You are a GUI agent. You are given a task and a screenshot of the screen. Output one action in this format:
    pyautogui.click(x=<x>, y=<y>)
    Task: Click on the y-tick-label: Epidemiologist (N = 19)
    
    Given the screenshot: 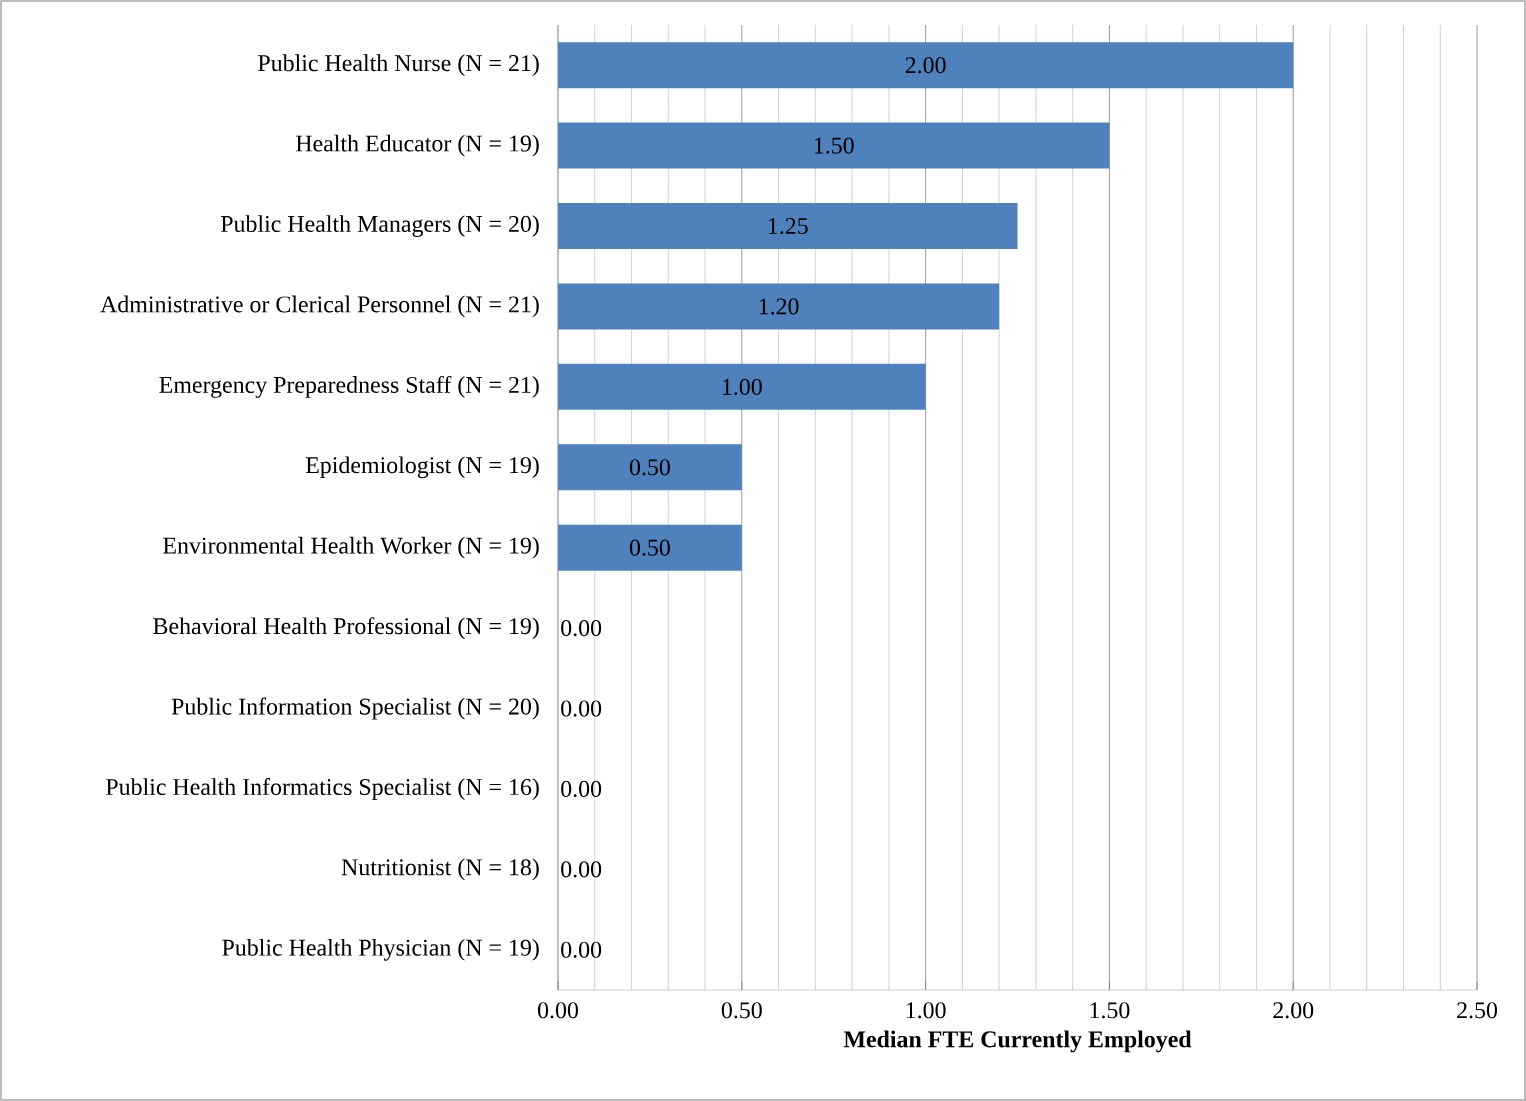 What is the action you would take?
    pyautogui.click(x=422, y=467)
    